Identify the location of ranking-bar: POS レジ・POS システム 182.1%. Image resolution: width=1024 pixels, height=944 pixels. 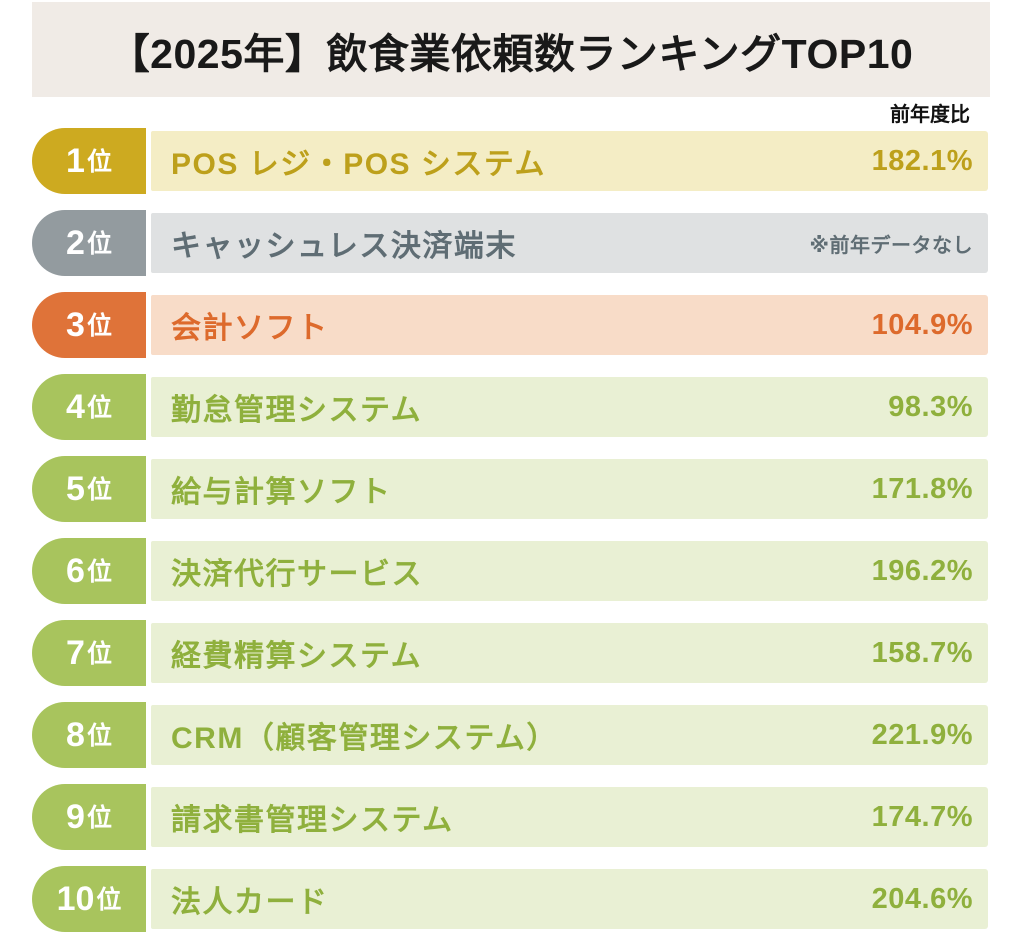
(569, 161).